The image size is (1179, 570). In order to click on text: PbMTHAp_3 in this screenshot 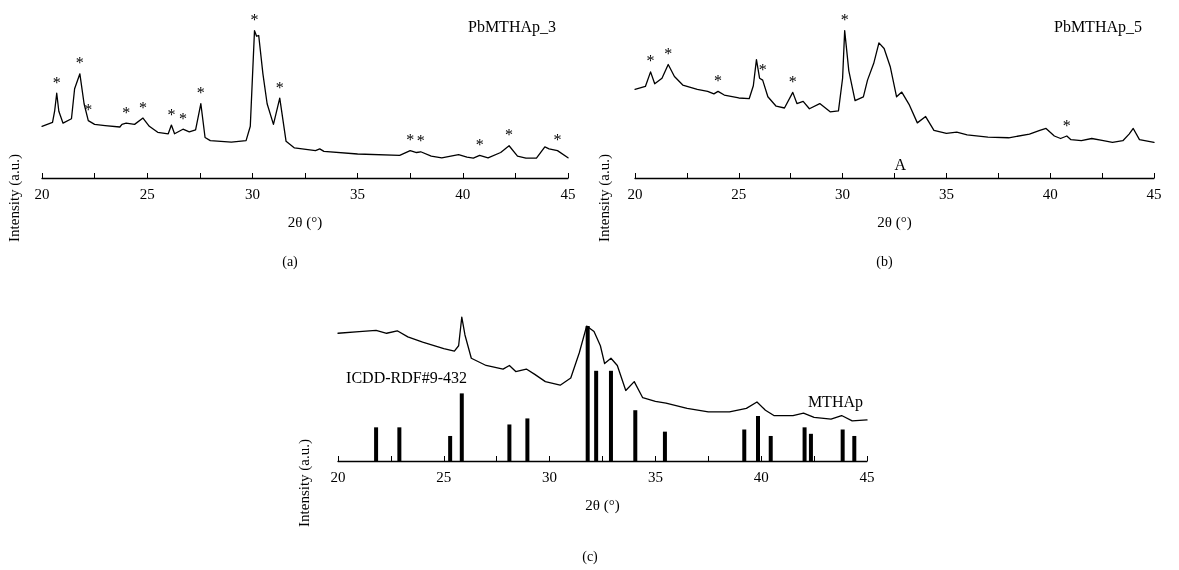, I will do `click(512, 26)`.